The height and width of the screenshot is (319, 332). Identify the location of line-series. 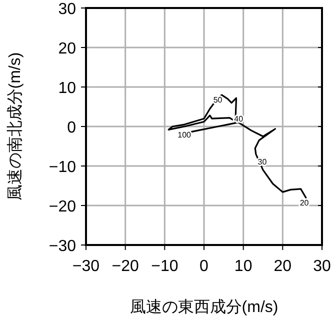
(237, 146).